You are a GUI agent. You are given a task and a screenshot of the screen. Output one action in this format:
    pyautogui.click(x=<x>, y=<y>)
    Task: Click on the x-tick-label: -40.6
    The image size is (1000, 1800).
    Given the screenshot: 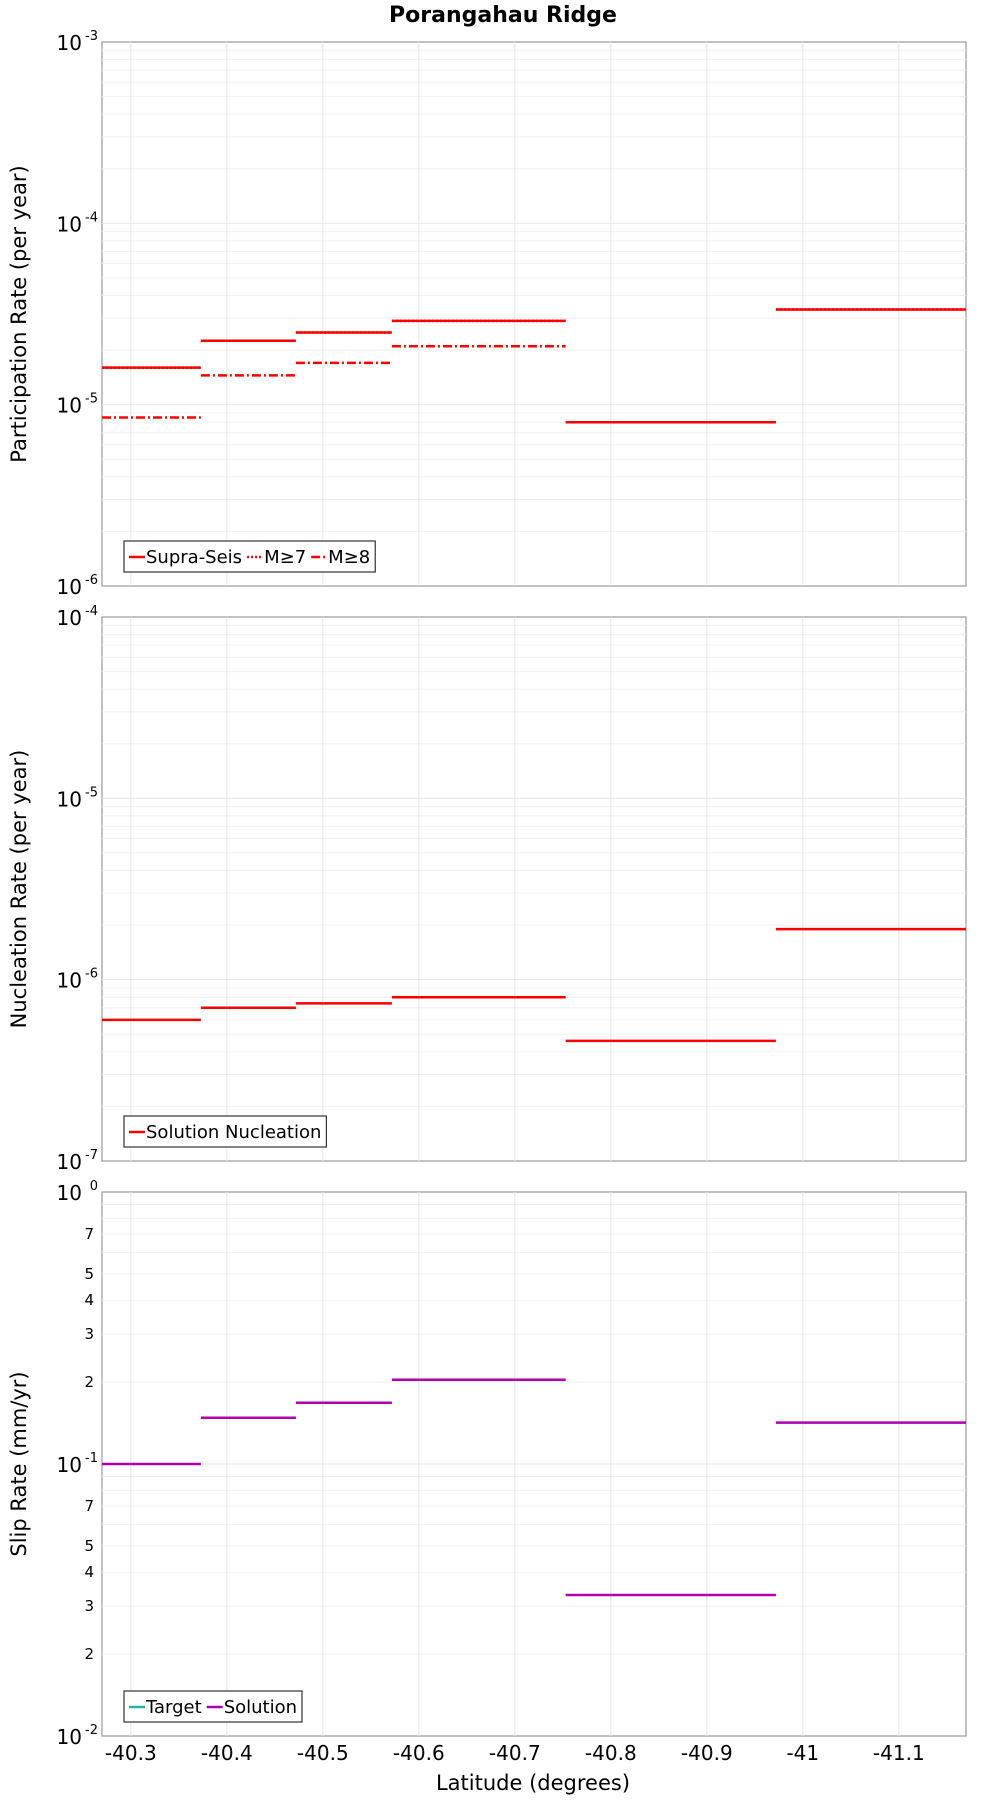 What is the action you would take?
    pyautogui.click(x=419, y=1753)
    